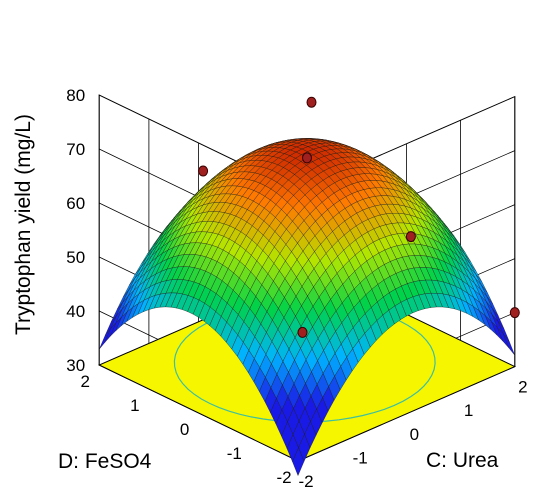 The height and width of the screenshot is (497, 550). Describe the element at coordinates (283, 477) in the screenshot. I see `y-tick-label: -2` at that location.